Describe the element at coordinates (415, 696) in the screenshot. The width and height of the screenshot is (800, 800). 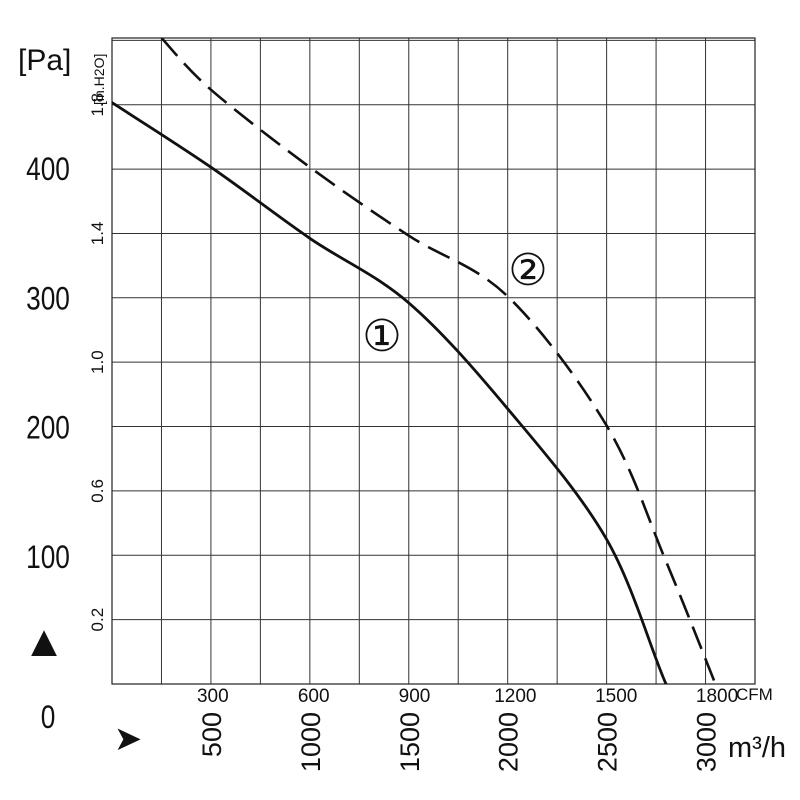
I see `cfm-tick-label: 900` at that location.